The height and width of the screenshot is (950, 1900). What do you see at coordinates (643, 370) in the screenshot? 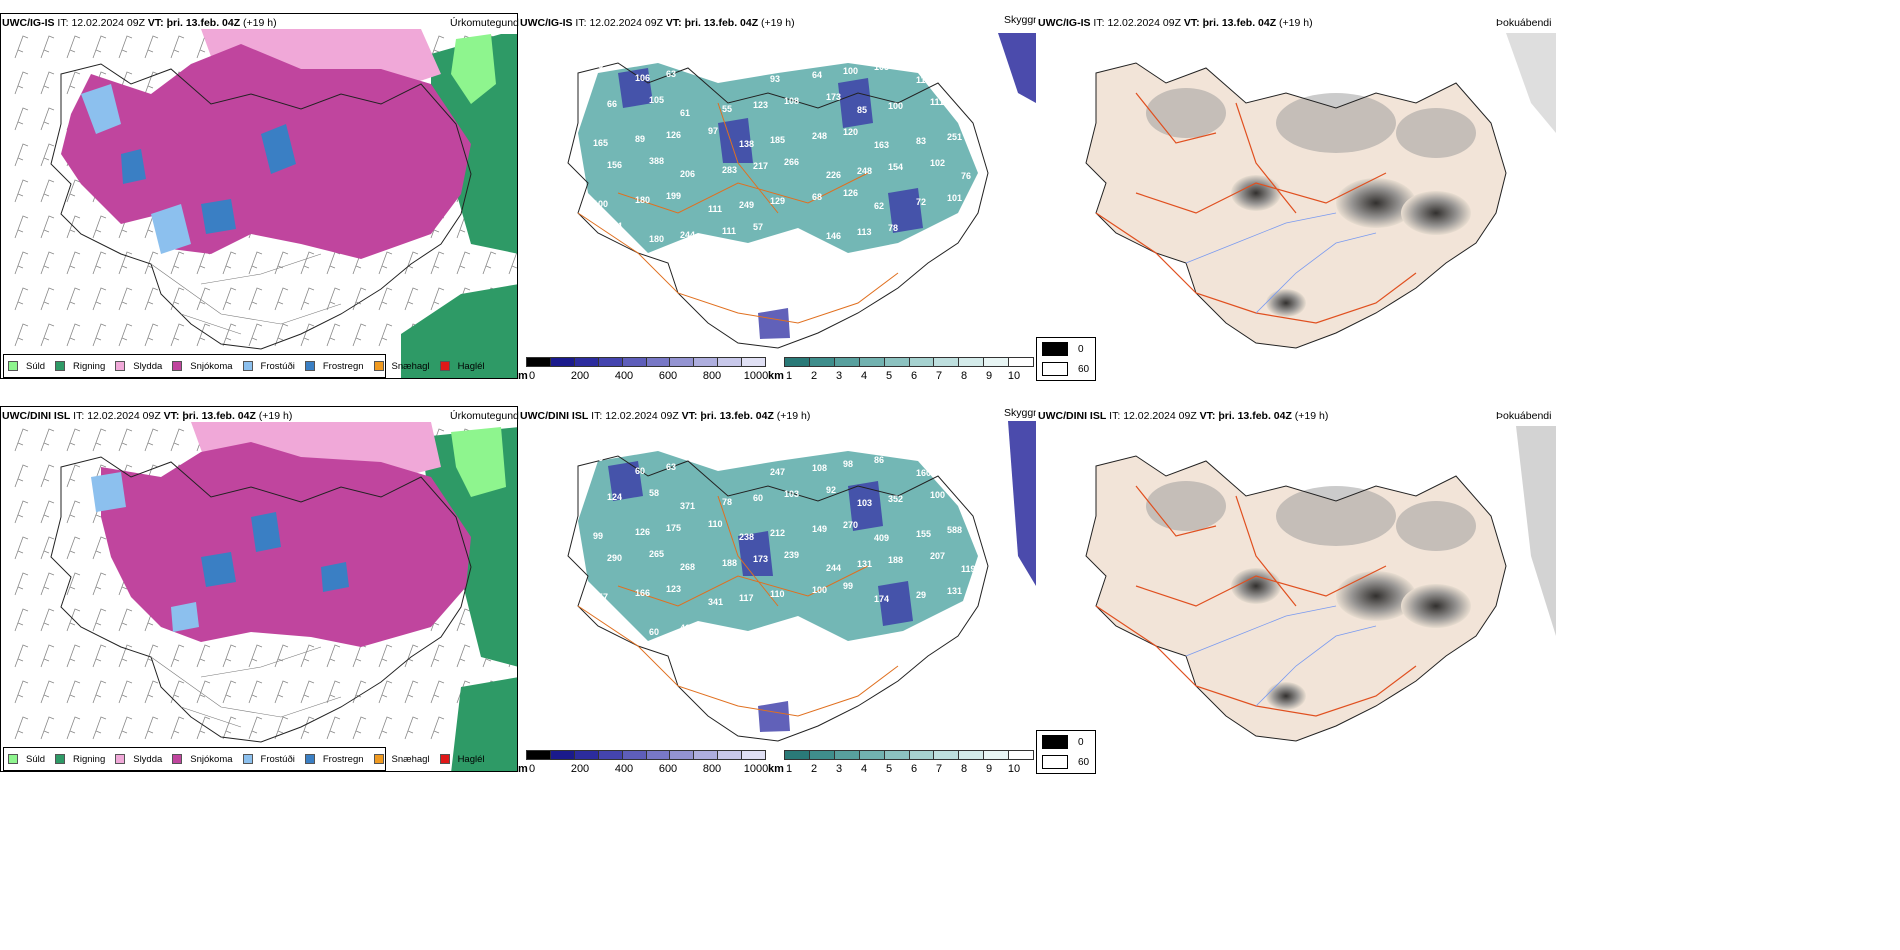
I see `ceiling-colorbar-1: m 0 200 400 600 800 1000` at bounding box center [643, 370].